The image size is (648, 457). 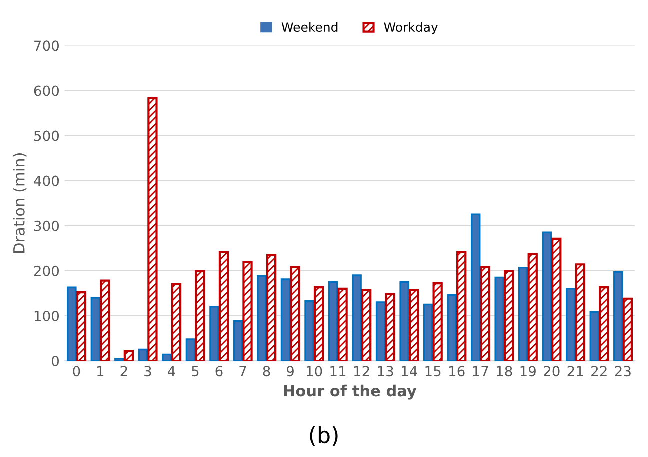 I want to click on y-axis-title: Dration (min), so click(x=20, y=203).